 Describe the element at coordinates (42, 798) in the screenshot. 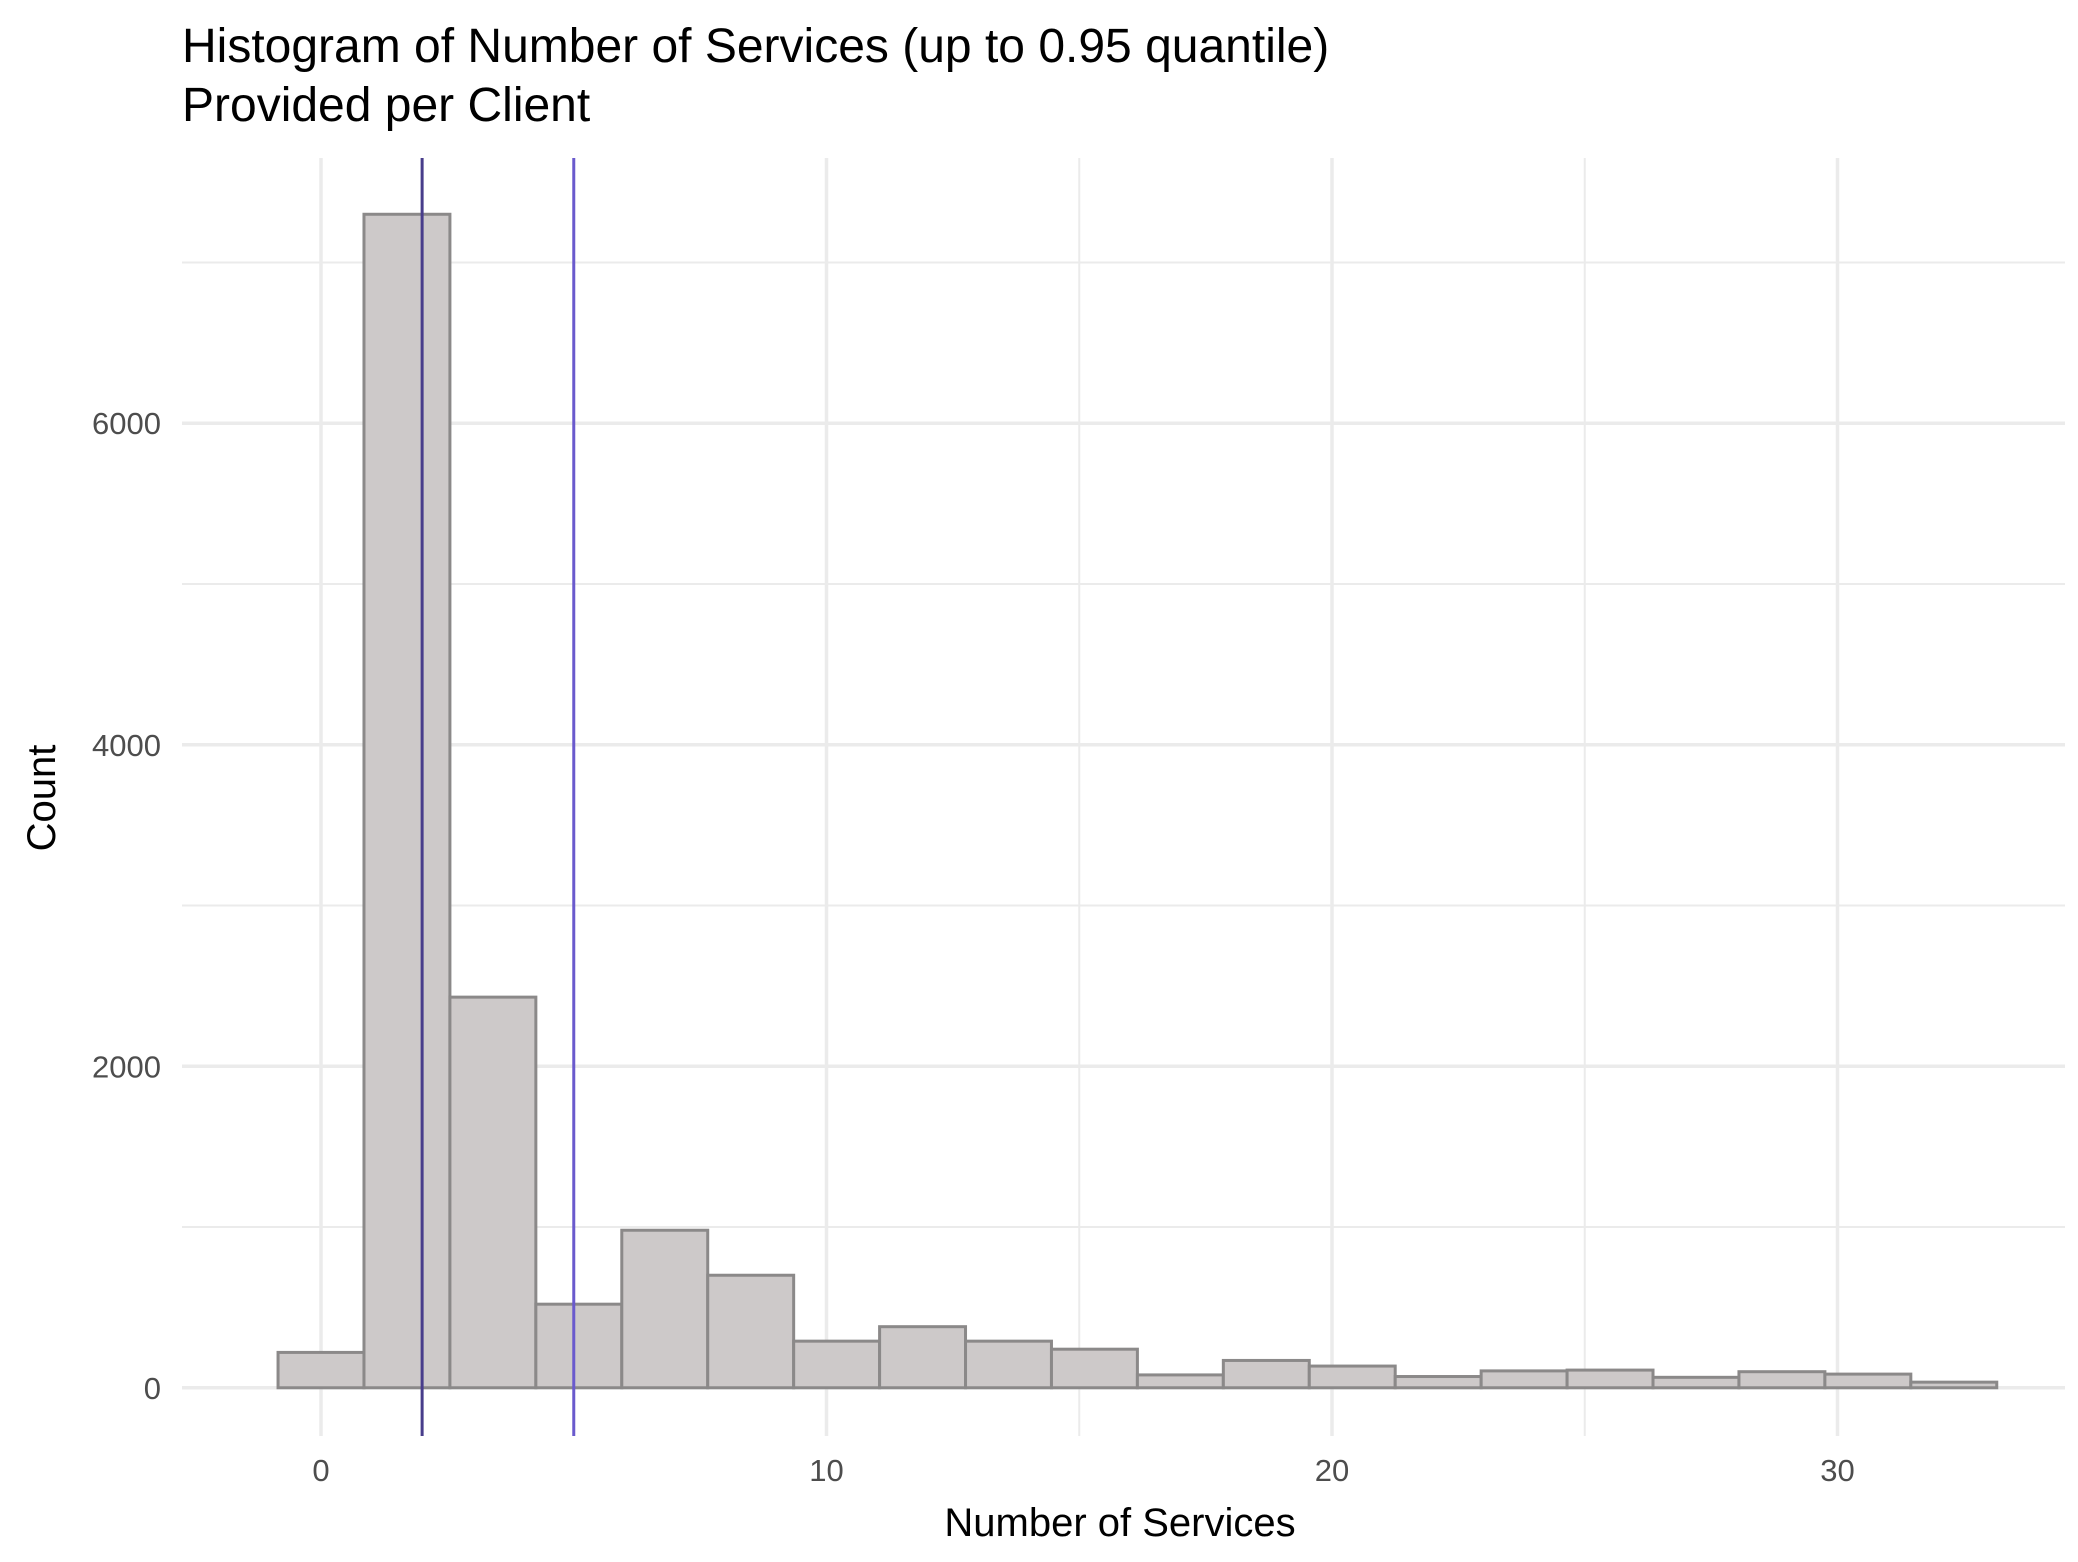

I see `y-axis-title: Count` at that location.